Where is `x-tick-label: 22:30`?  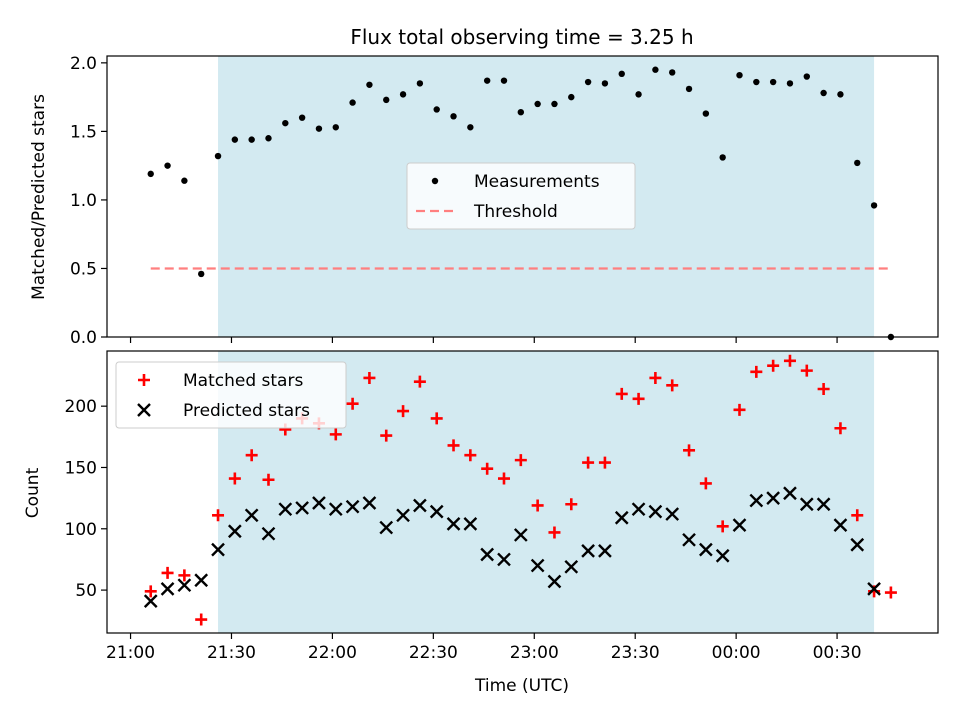 x-tick-label: 22:30 is located at coordinates (433, 653).